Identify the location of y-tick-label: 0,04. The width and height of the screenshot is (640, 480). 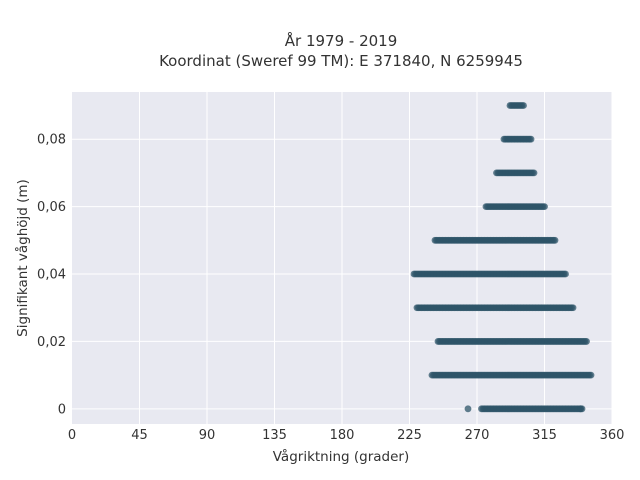
(51, 275).